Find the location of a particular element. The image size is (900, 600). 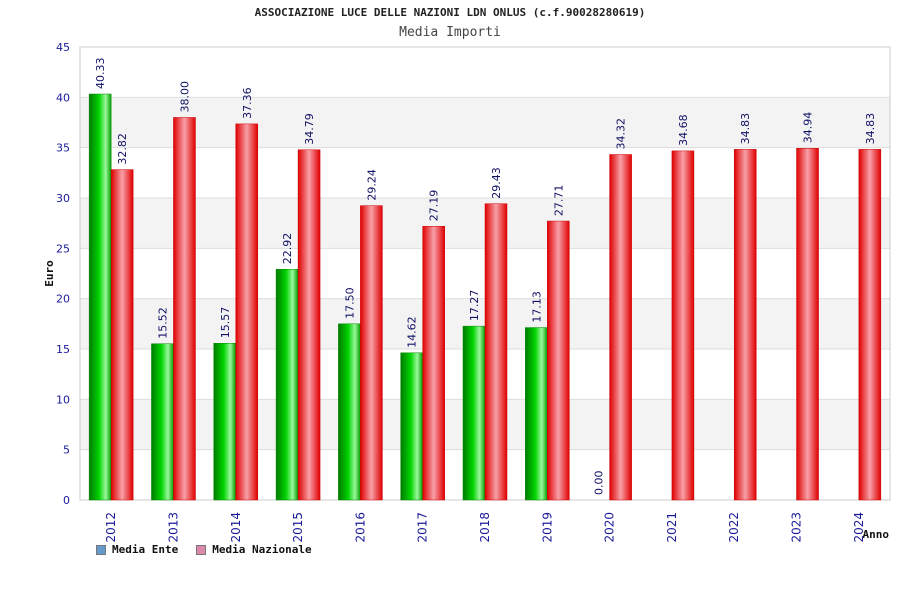

data-label: 17.50 is located at coordinates (349, 303).